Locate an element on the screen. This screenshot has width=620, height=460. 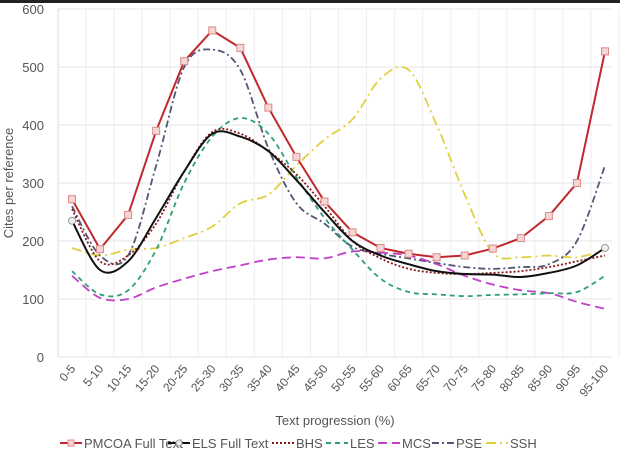
y-tick-label: 400 is located at coordinates (33, 125).